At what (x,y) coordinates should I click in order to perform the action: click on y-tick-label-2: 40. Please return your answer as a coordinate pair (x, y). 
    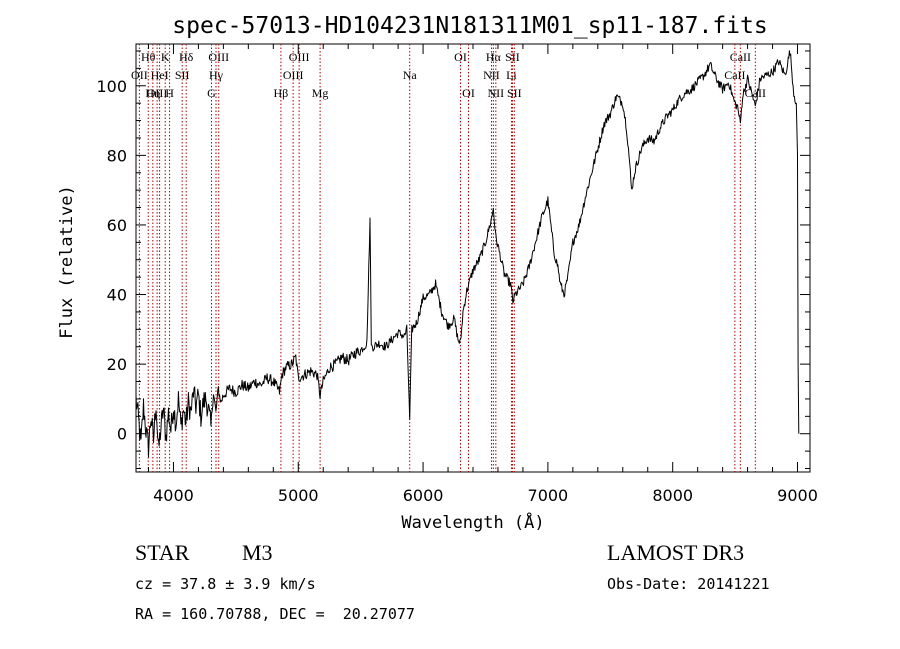
    Looking at the image, I should click on (117, 295).